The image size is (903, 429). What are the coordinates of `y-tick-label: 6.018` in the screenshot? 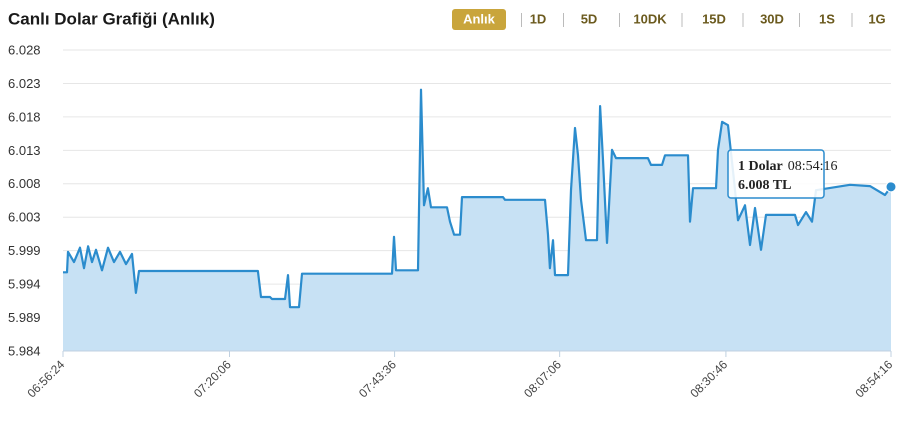 It's located at (24, 116).